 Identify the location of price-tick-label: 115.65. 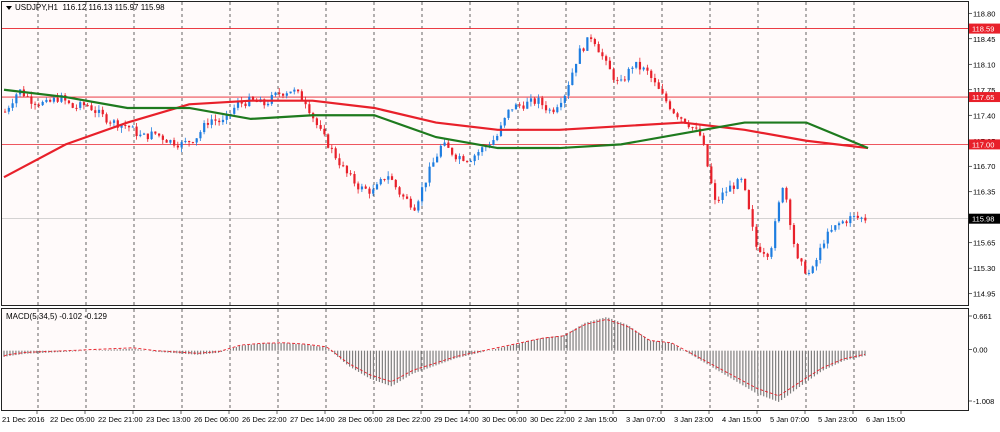
(984, 243).